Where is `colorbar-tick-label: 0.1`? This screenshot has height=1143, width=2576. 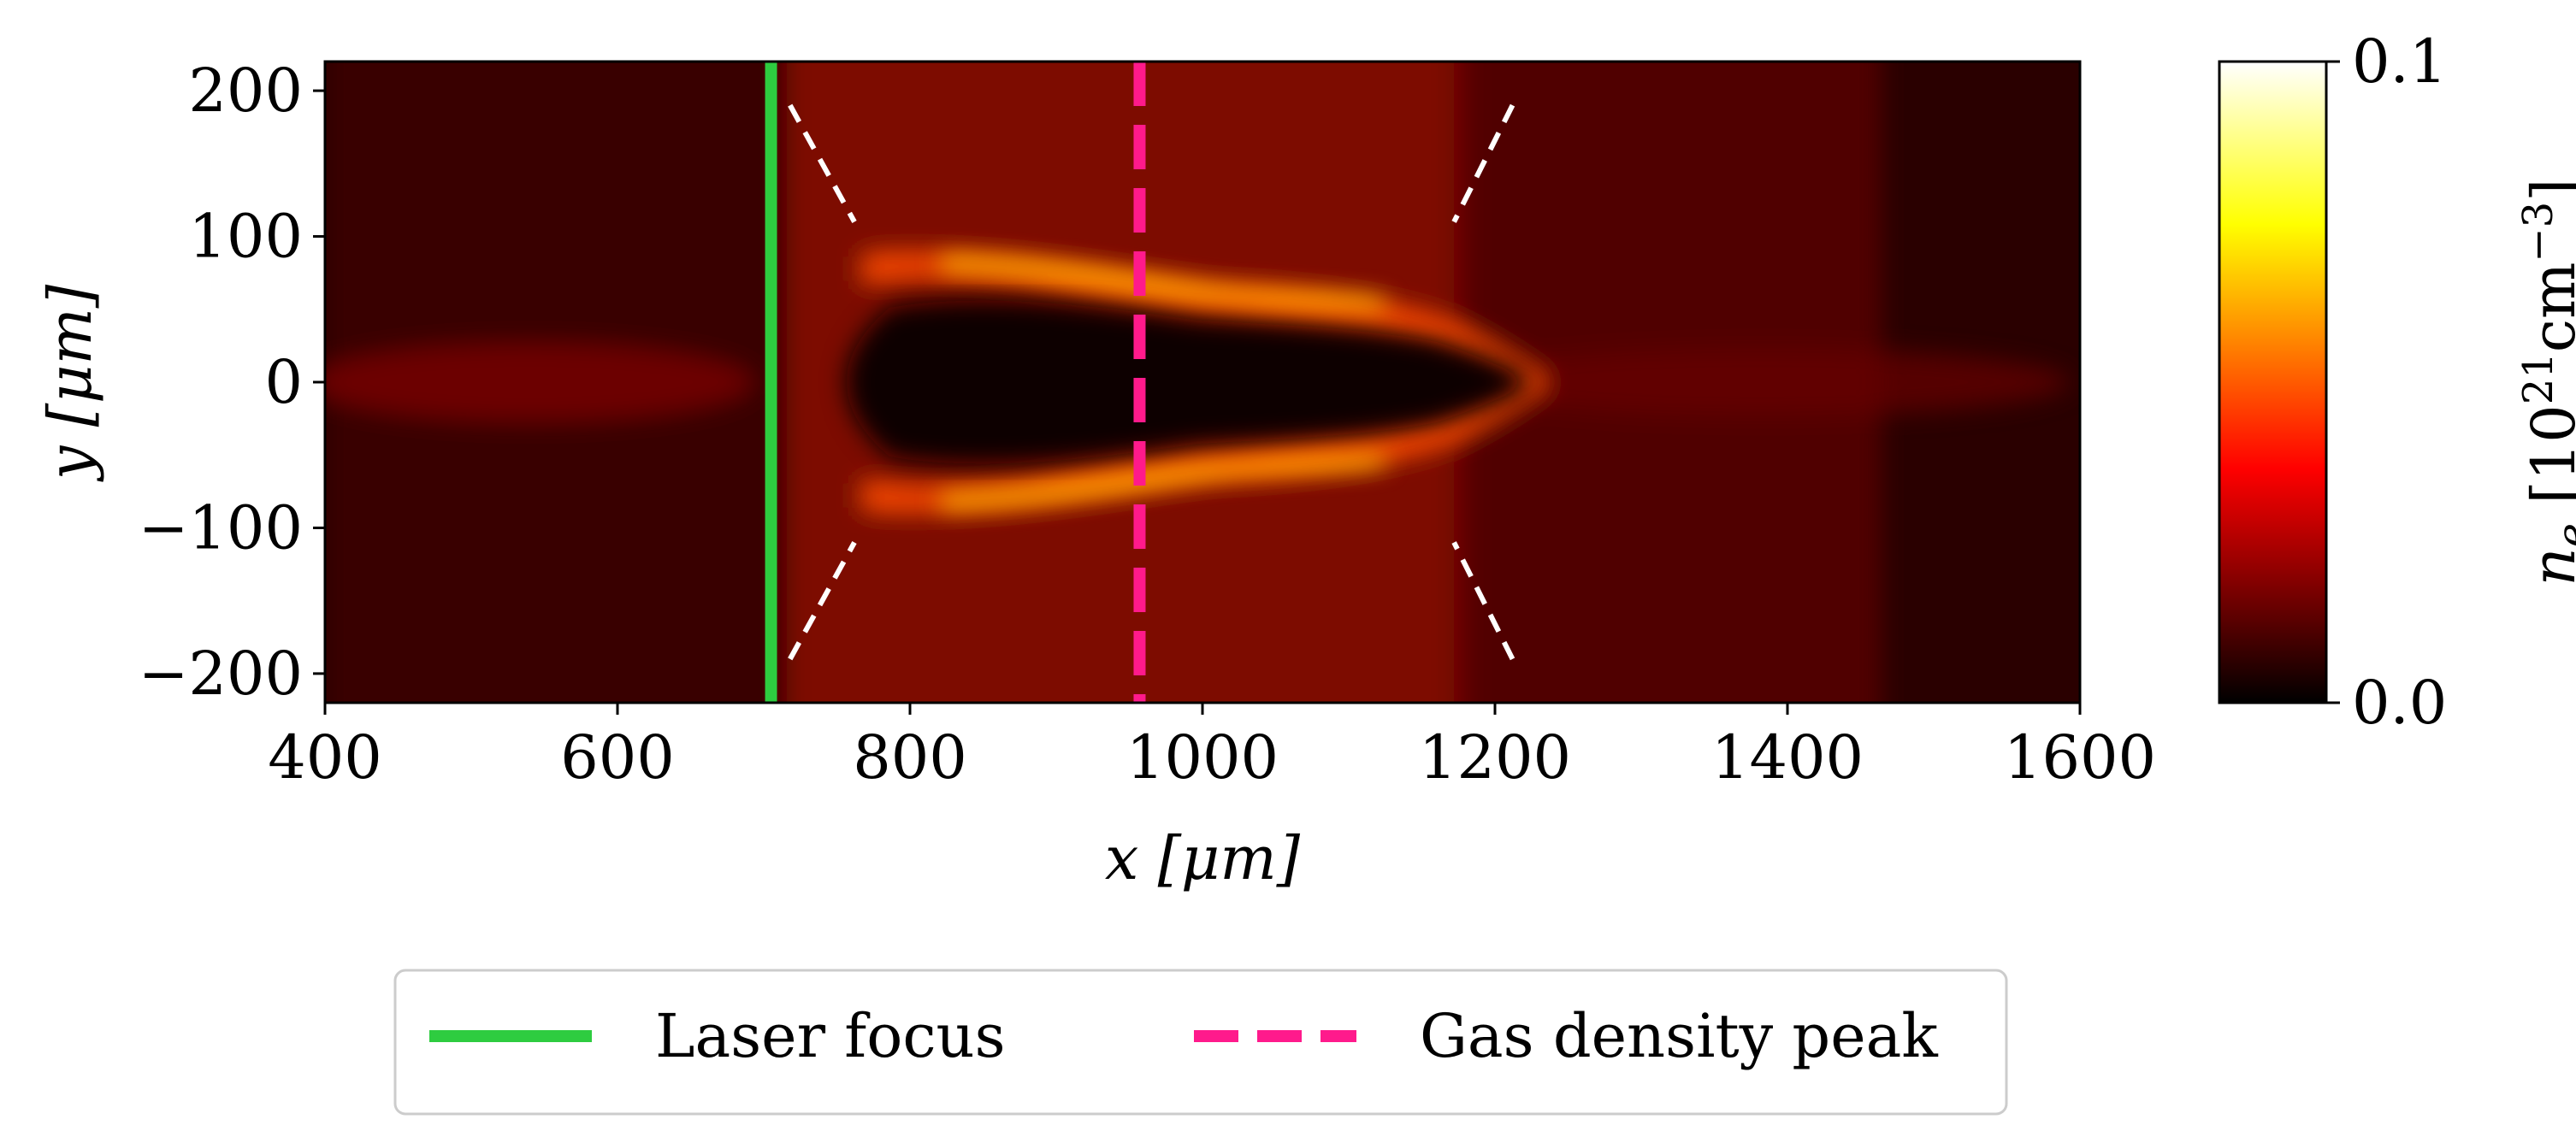
colorbar-tick-label: 0.1 is located at coordinates (2399, 62).